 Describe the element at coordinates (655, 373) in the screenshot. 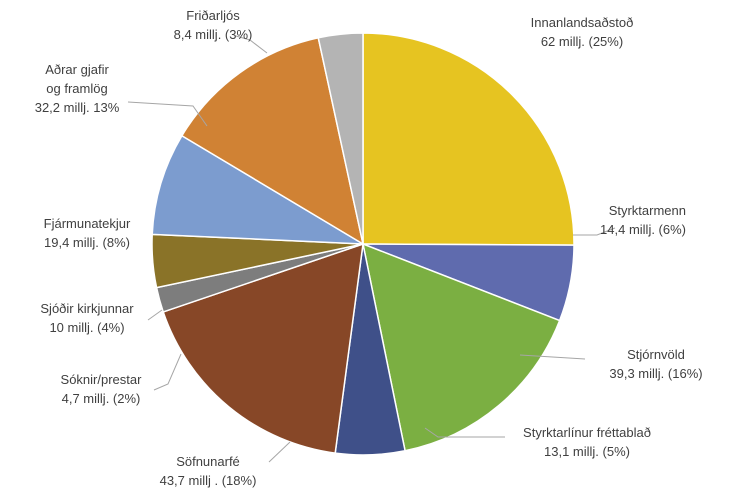

I see `slice-label-line: 39,3 millj. (16%)` at that location.